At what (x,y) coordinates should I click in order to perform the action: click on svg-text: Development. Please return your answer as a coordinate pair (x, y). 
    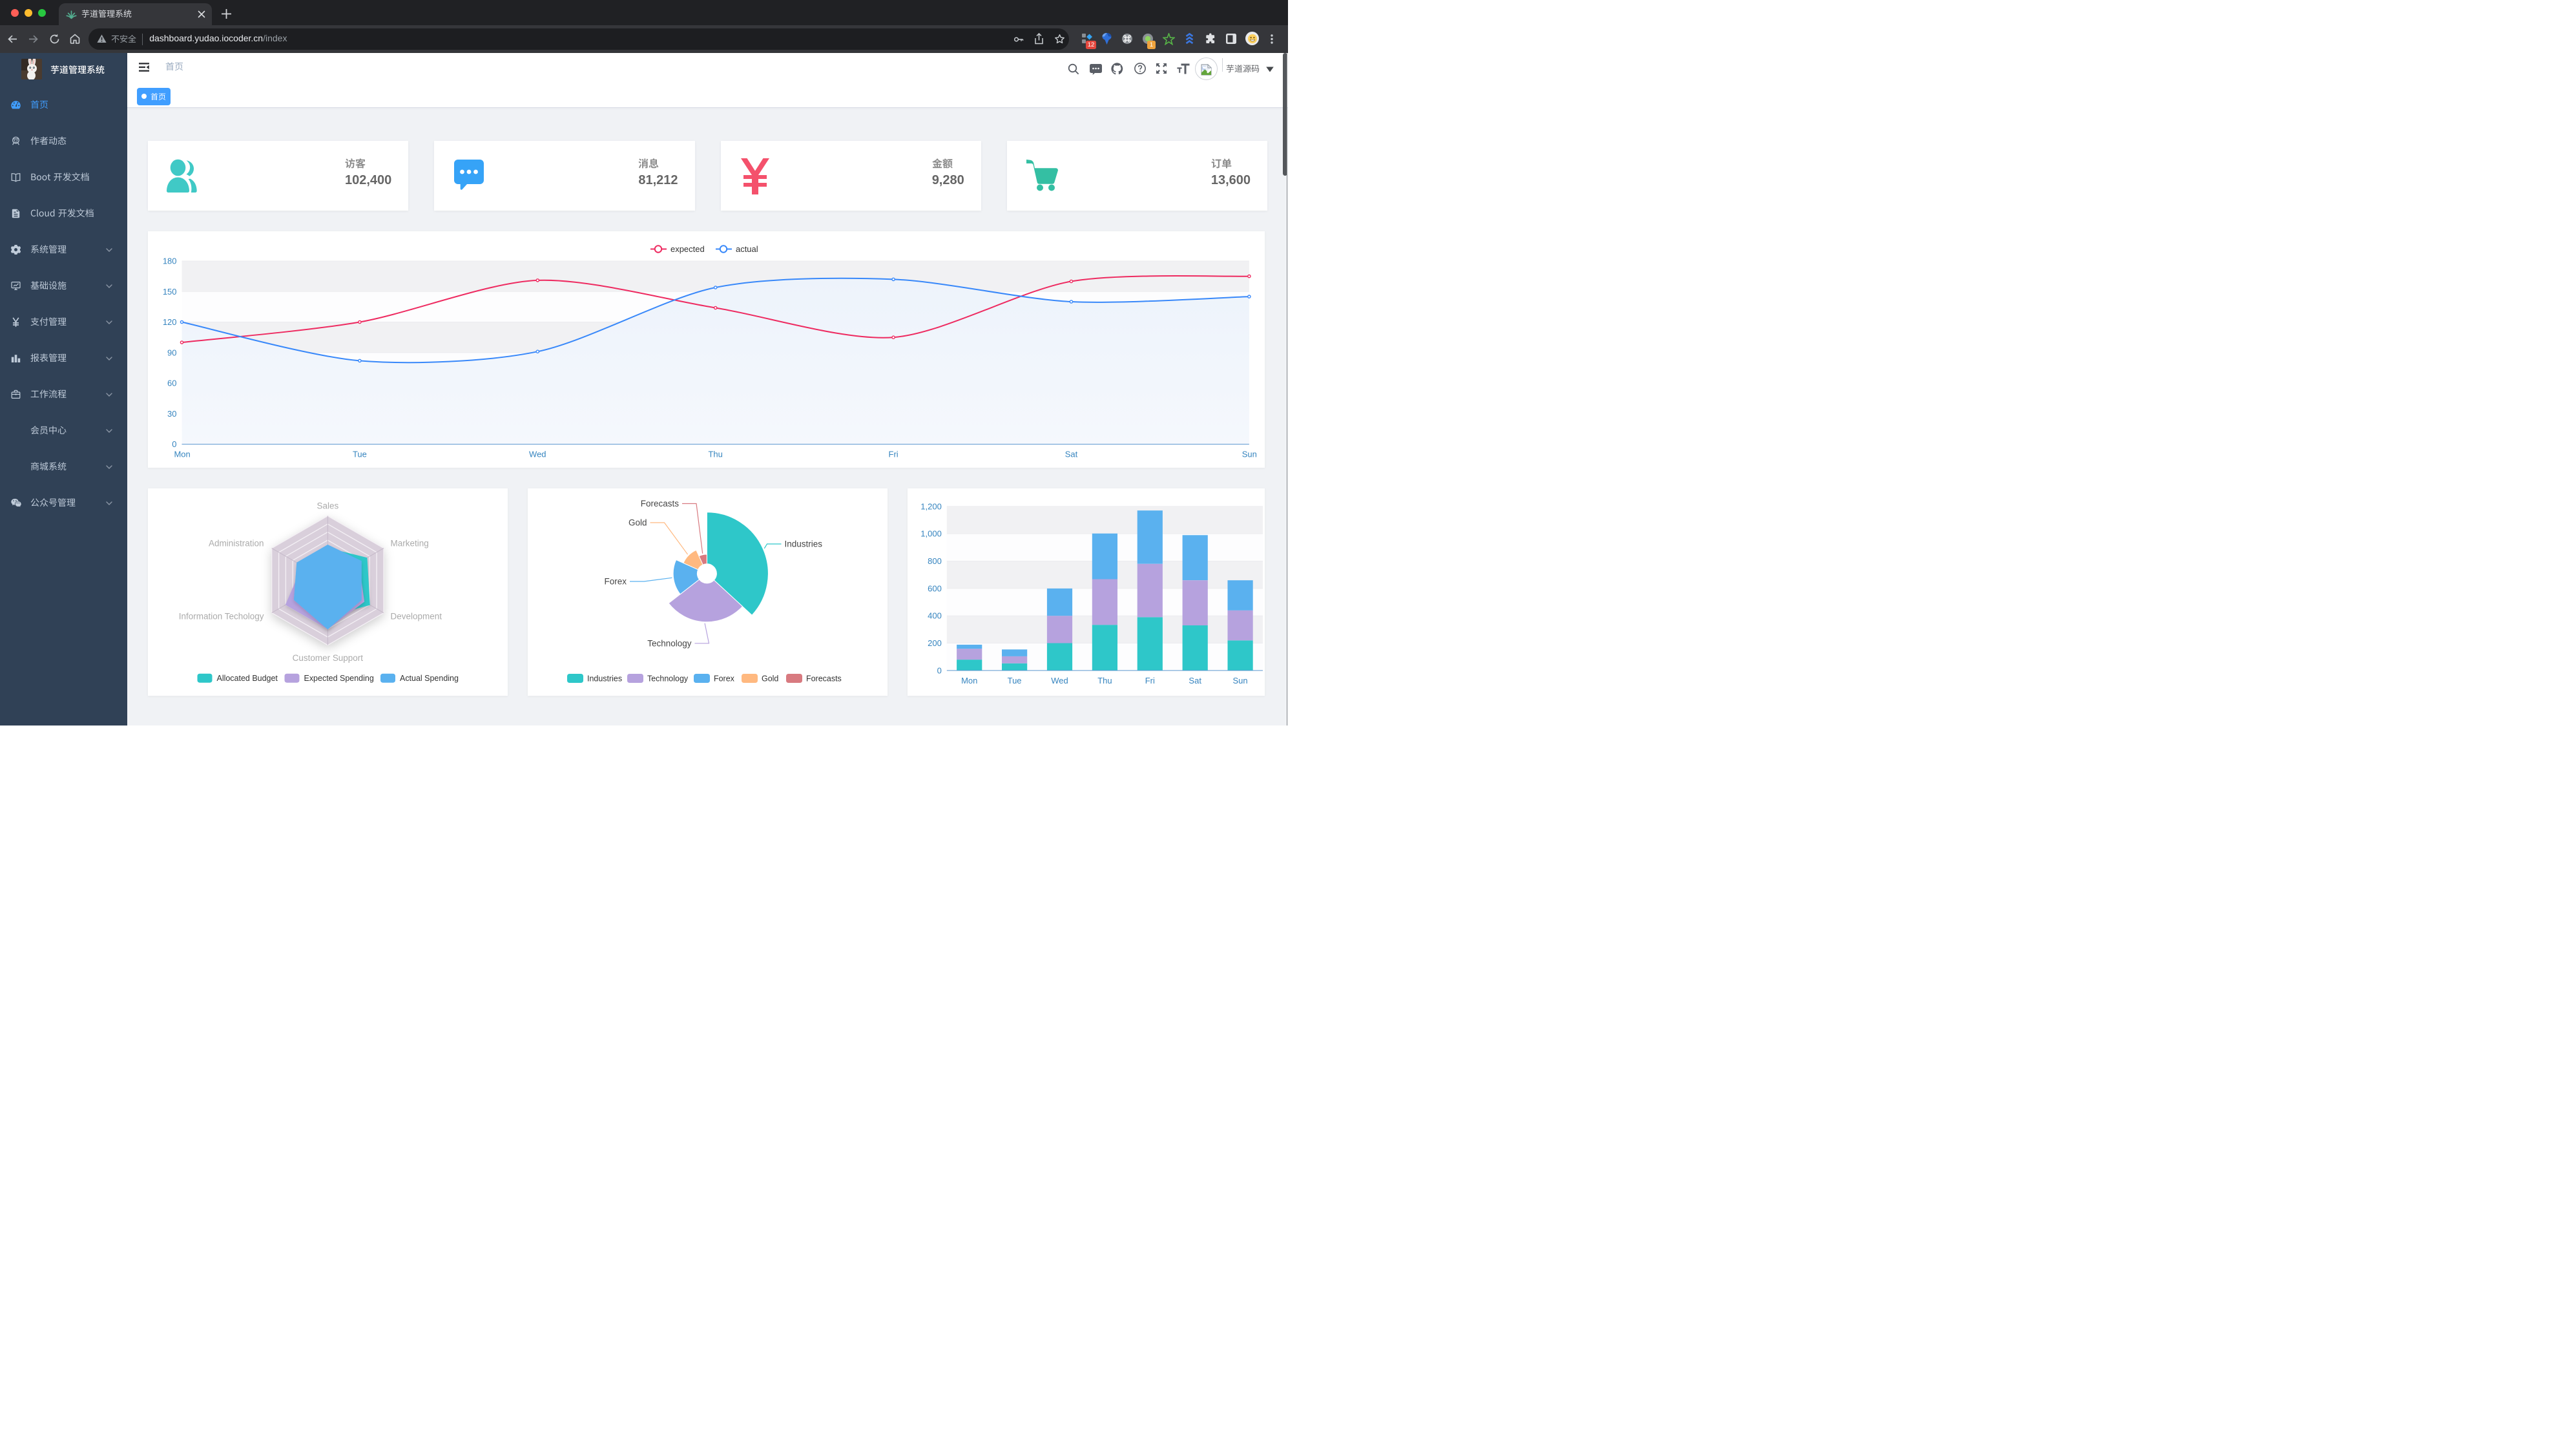
    Looking at the image, I should click on (416, 616).